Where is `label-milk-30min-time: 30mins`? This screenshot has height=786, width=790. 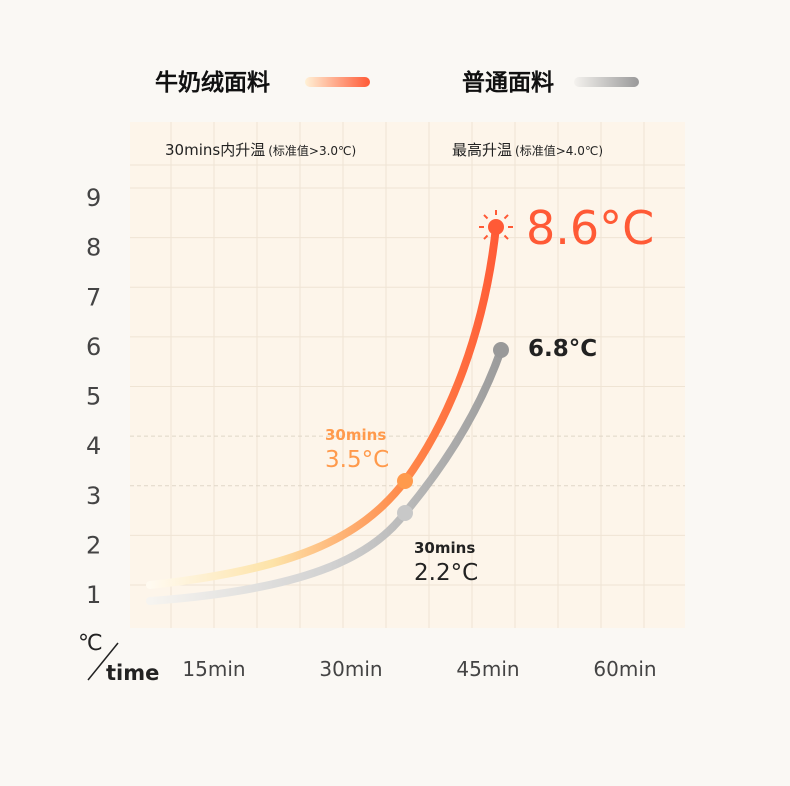 label-milk-30min-time: 30mins is located at coordinates (355, 435).